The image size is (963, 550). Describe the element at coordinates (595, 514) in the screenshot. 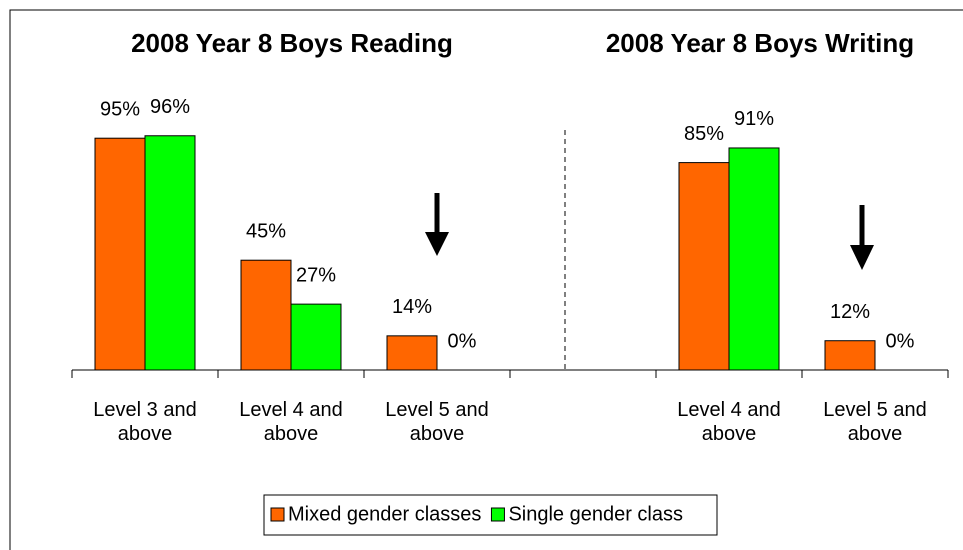

I see `legend-label: Single gender class` at that location.